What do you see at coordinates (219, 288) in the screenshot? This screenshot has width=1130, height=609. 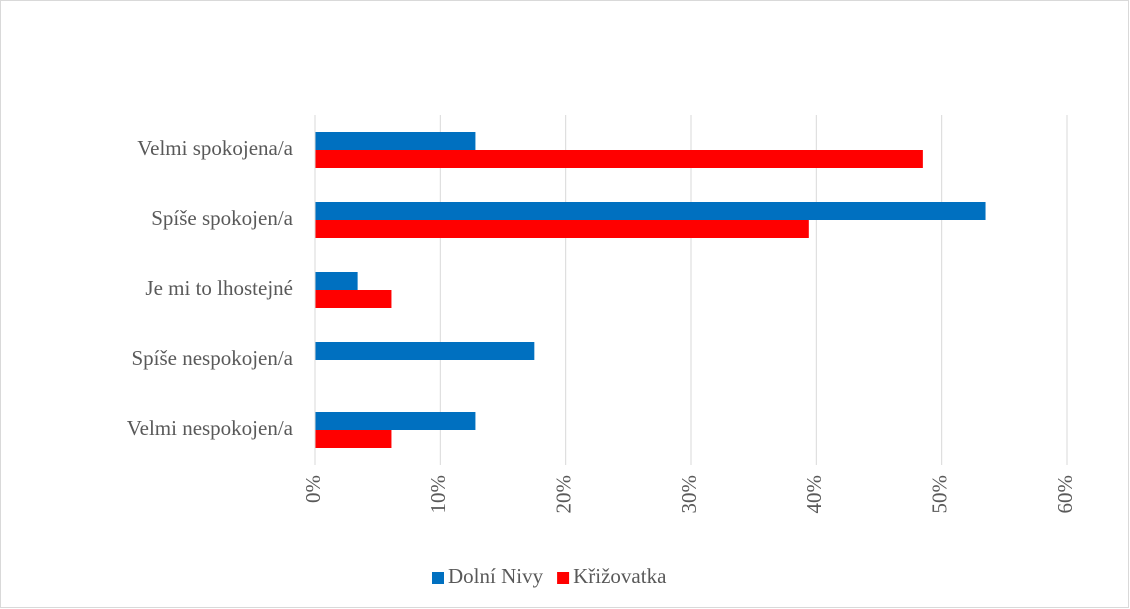 I see `y-tick-label: Je mi to lhostejné` at bounding box center [219, 288].